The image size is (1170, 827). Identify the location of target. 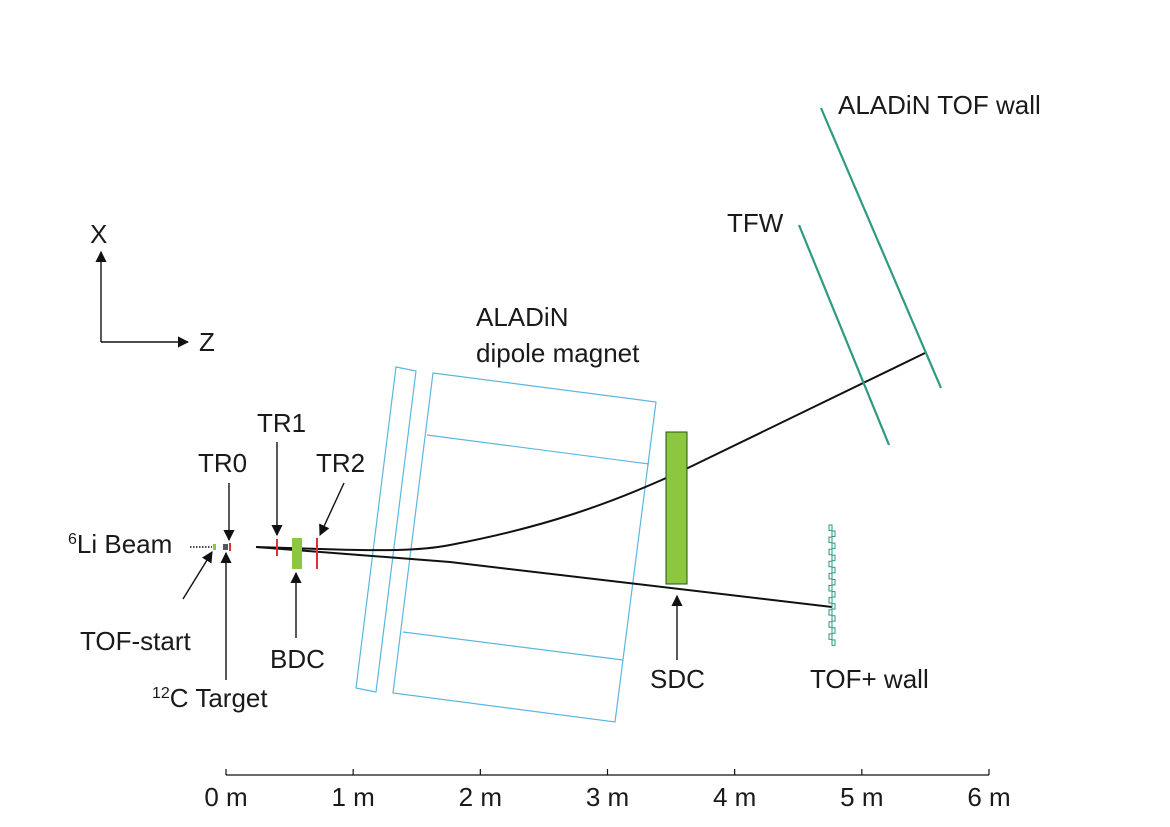
(225, 547).